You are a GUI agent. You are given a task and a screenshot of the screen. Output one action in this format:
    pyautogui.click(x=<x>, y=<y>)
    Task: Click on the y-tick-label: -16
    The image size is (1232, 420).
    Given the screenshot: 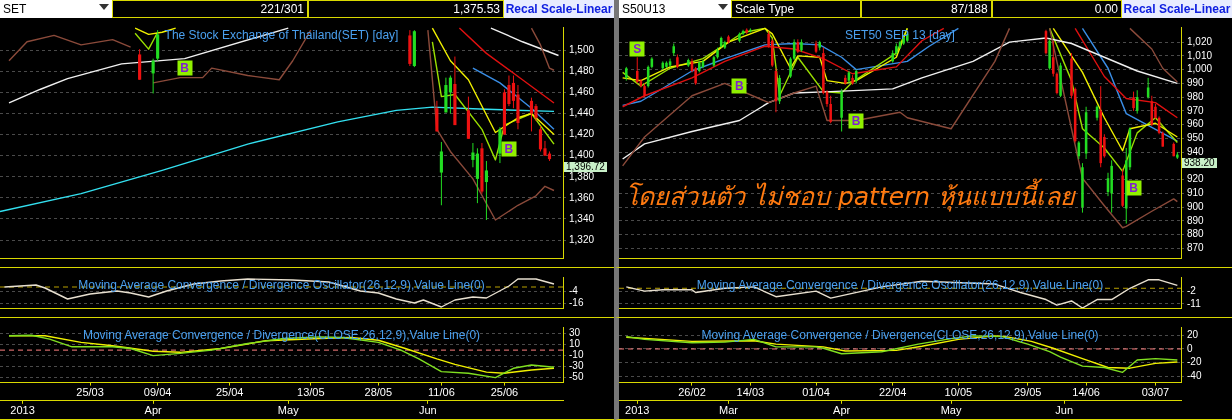 What is the action you would take?
    pyautogui.click(x=576, y=302)
    